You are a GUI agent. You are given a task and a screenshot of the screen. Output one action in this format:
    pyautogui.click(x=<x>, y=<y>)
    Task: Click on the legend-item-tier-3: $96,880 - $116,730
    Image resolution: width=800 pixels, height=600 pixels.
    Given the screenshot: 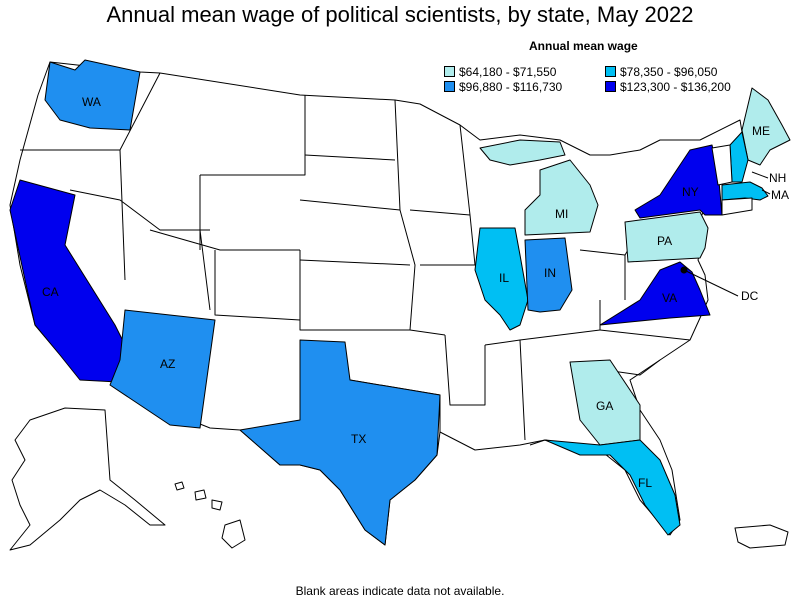 What is the action you would take?
    pyautogui.click(x=503, y=87)
    